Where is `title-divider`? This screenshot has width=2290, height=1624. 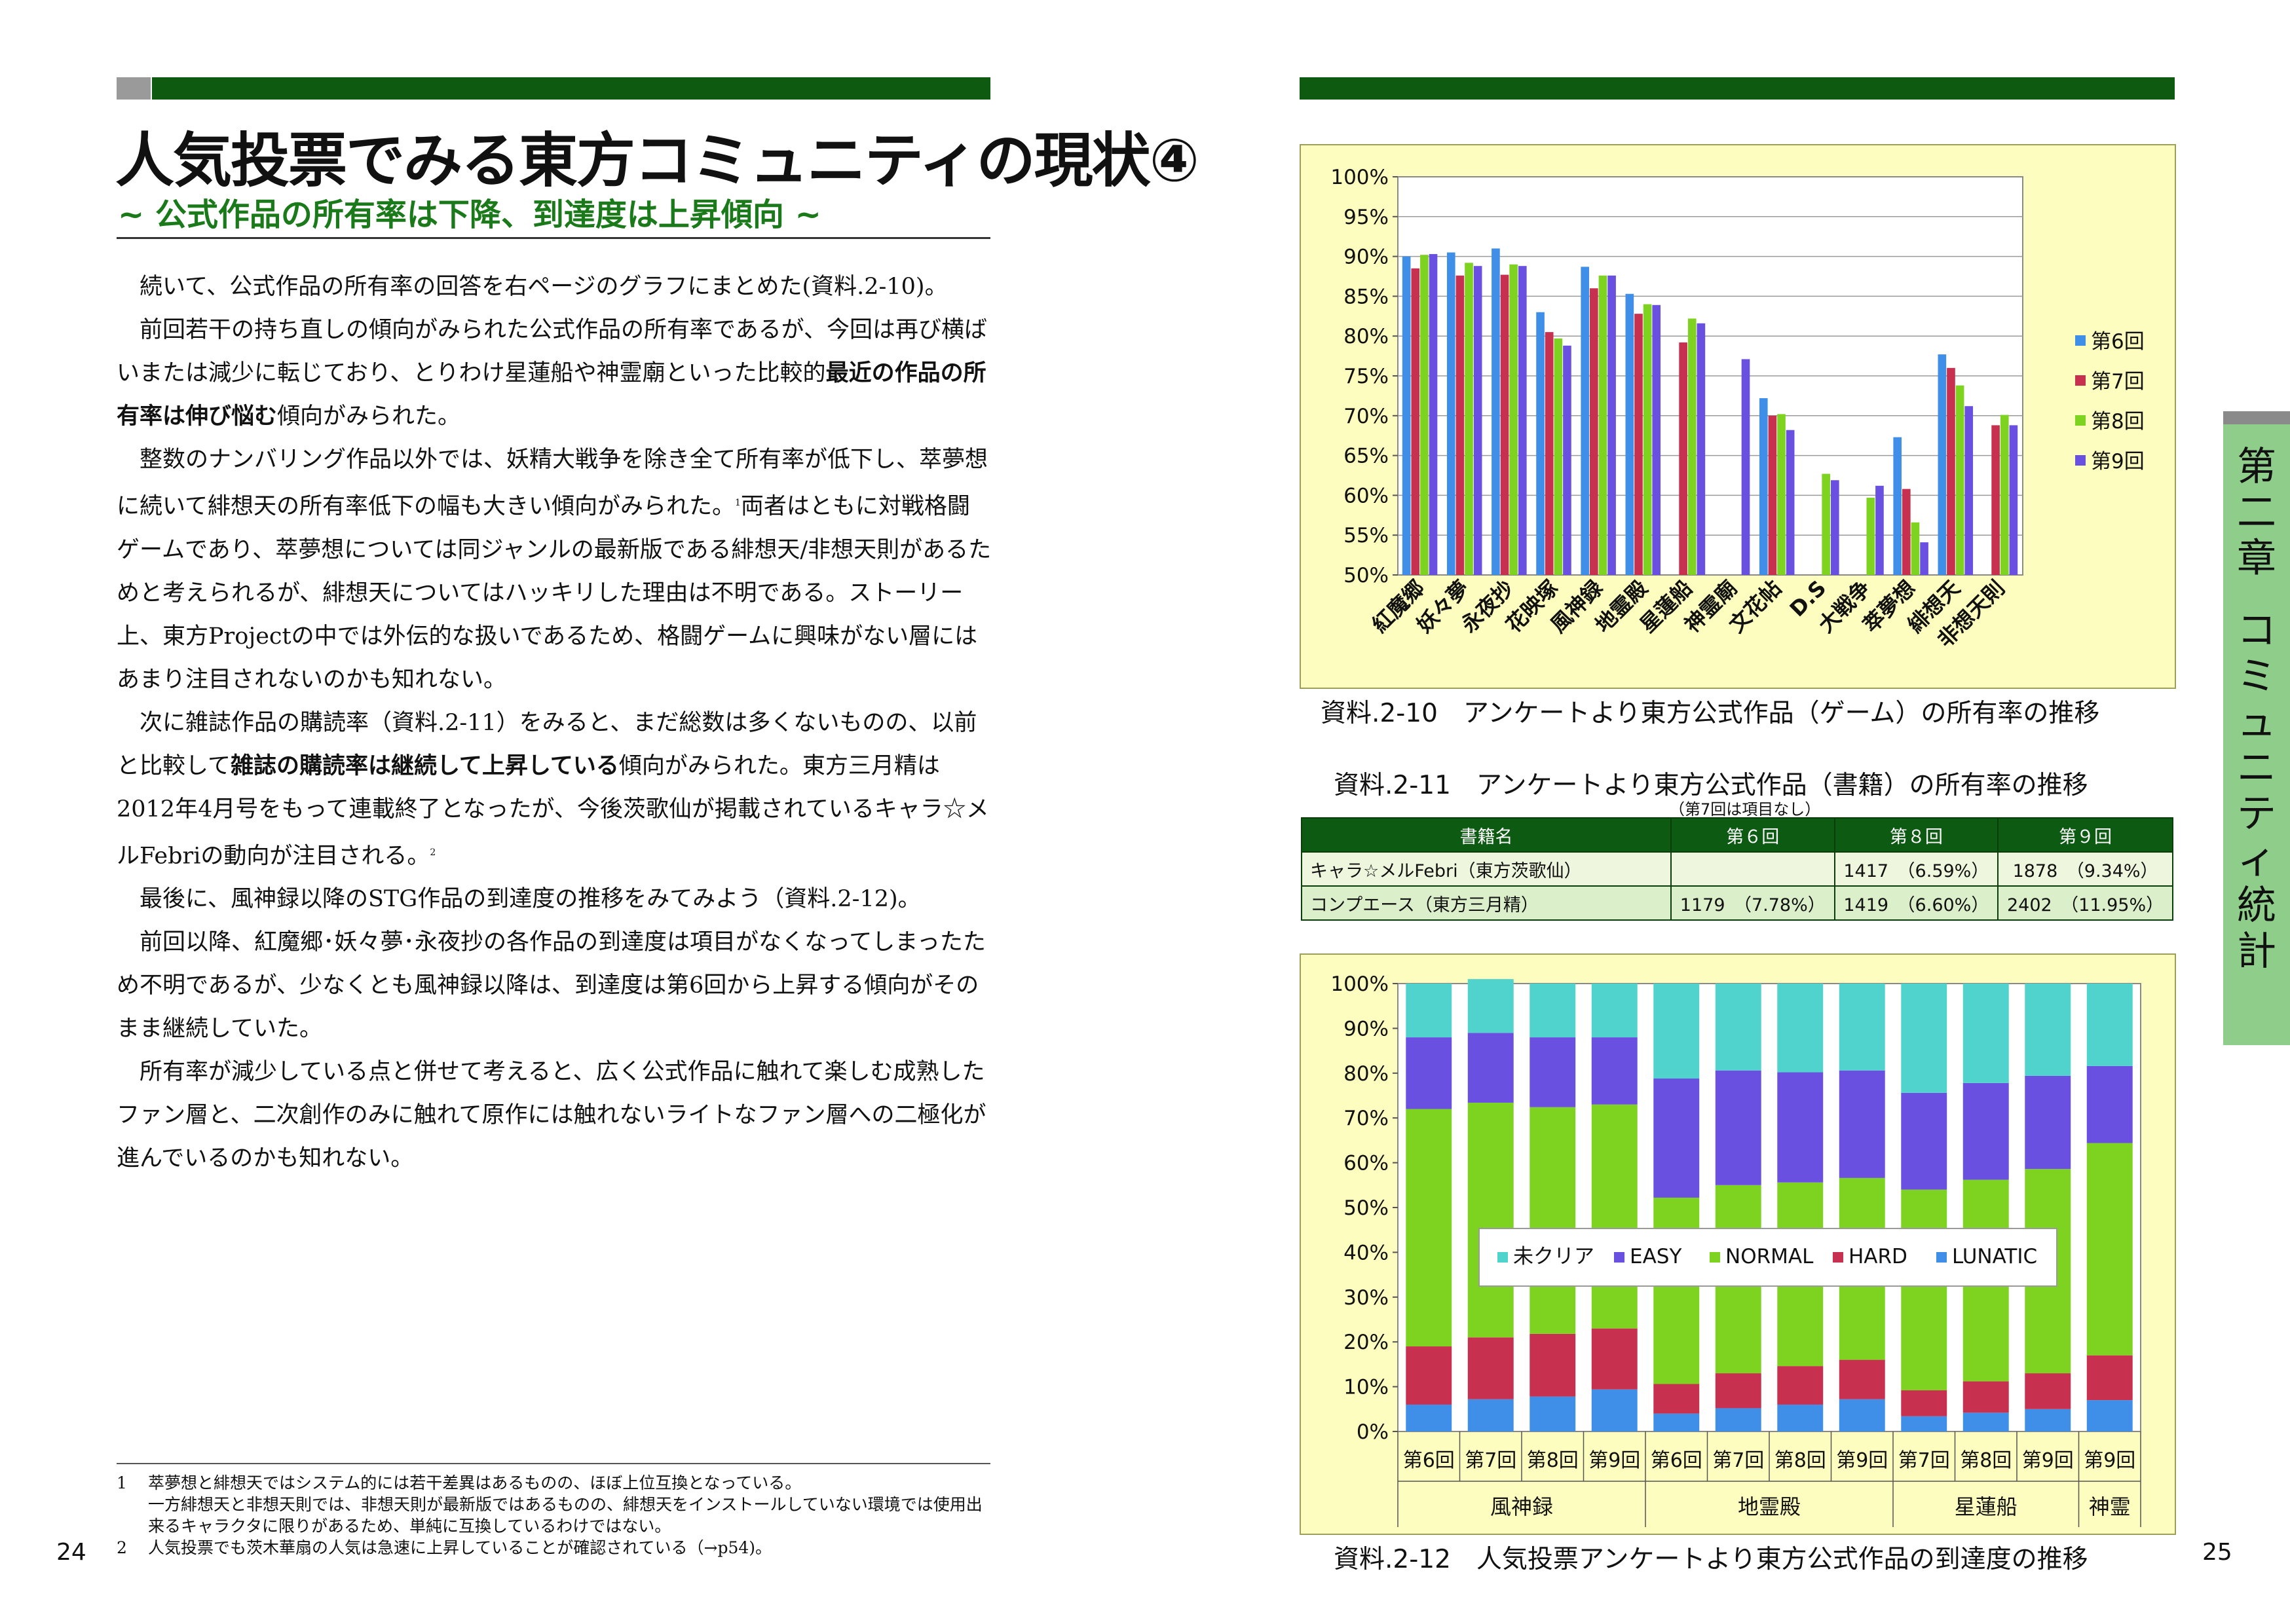
title-divider is located at coordinates (554, 238).